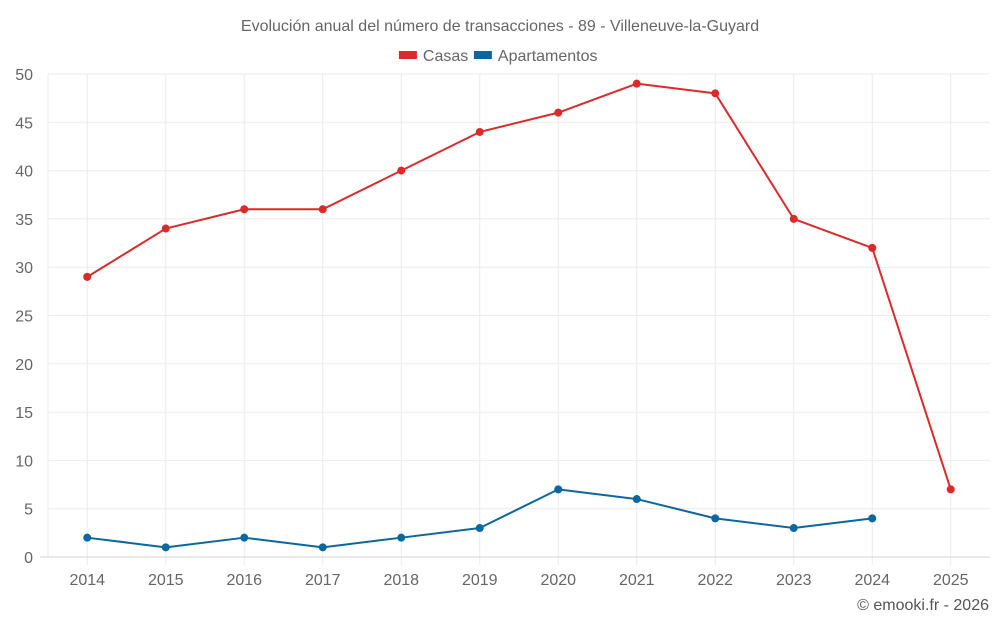 Image resolution: width=1000 pixels, height=625 pixels. I want to click on x-tick-label: 2017, so click(323, 580).